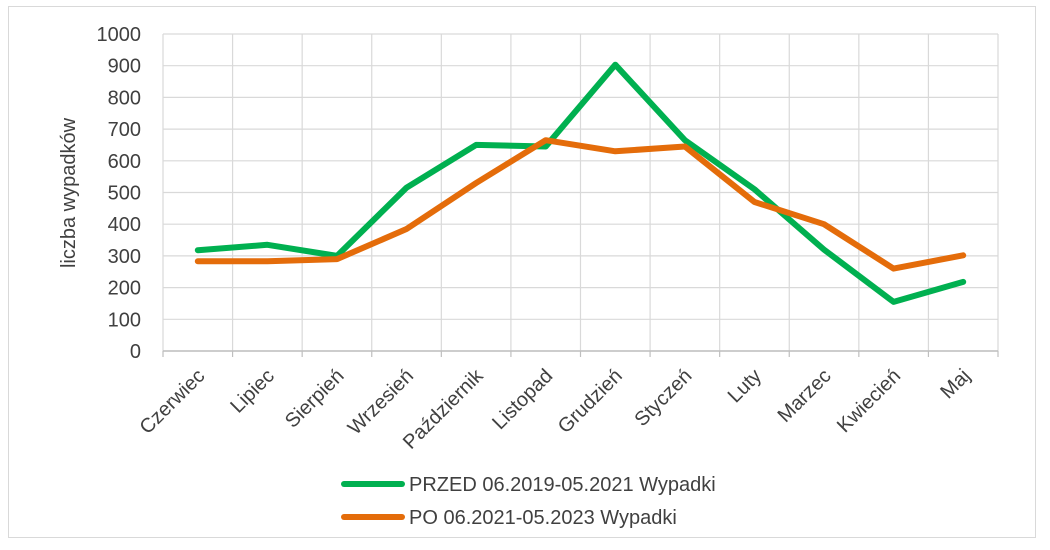 The height and width of the screenshot is (550, 1050). What do you see at coordinates (869, 401) in the screenshot?
I see `x-tick-label: Kwiecień` at bounding box center [869, 401].